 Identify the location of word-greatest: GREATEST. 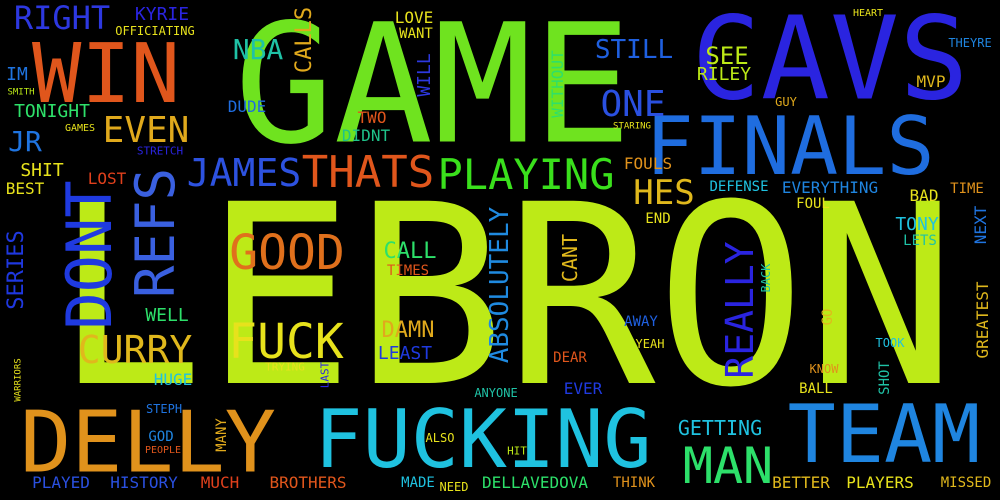
(982, 320).